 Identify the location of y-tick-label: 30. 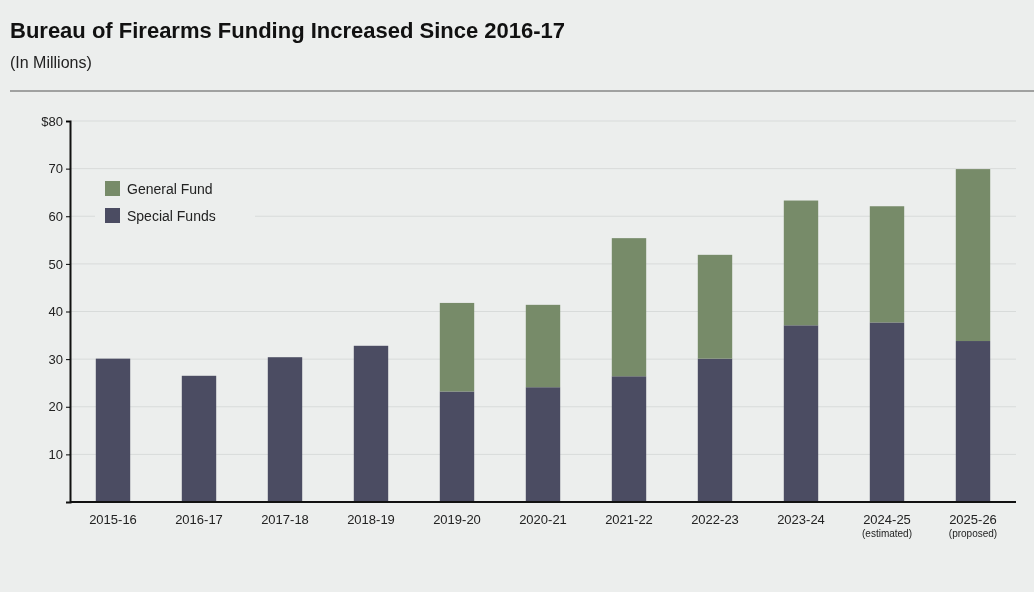
(55, 359).